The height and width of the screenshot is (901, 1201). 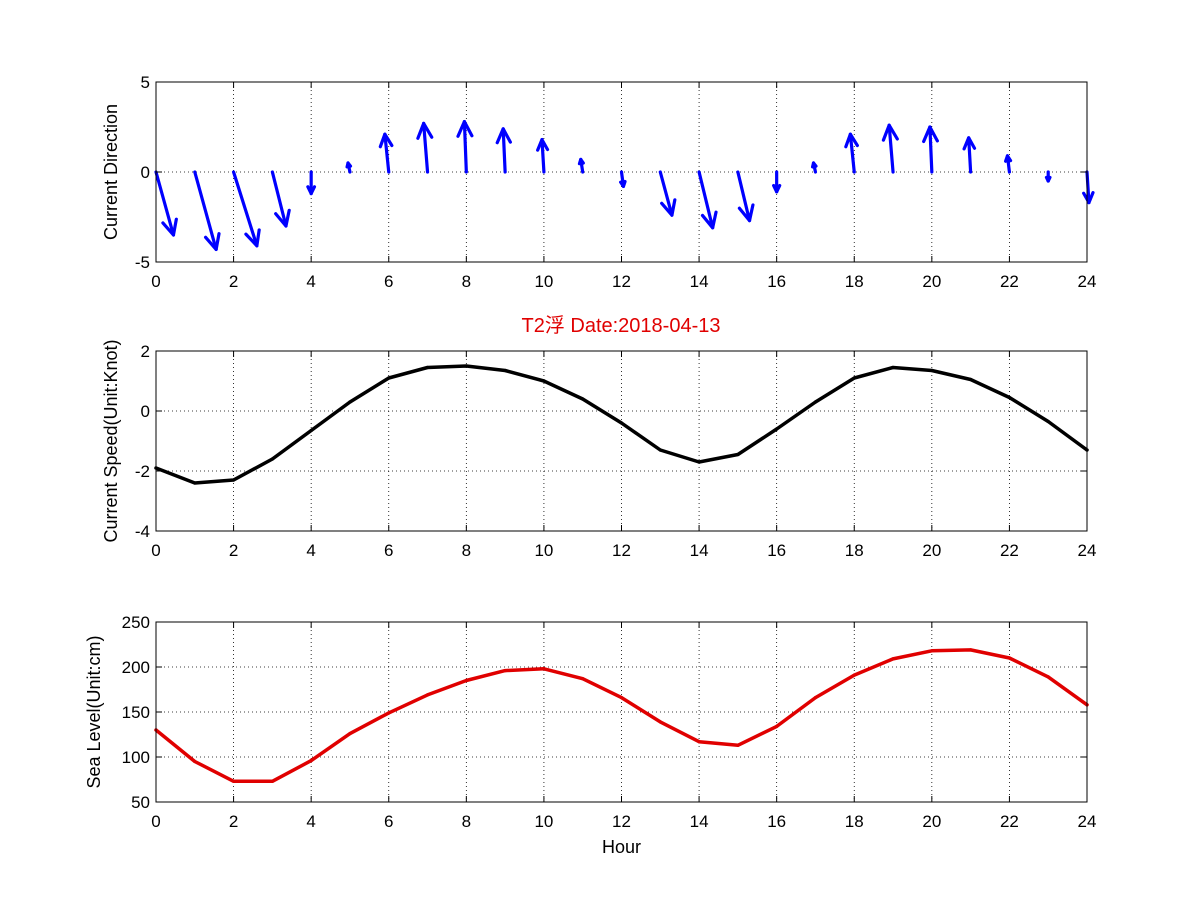 What do you see at coordinates (145, 82) in the screenshot?
I see `y-tick-label: 5` at bounding box center [145, 82].